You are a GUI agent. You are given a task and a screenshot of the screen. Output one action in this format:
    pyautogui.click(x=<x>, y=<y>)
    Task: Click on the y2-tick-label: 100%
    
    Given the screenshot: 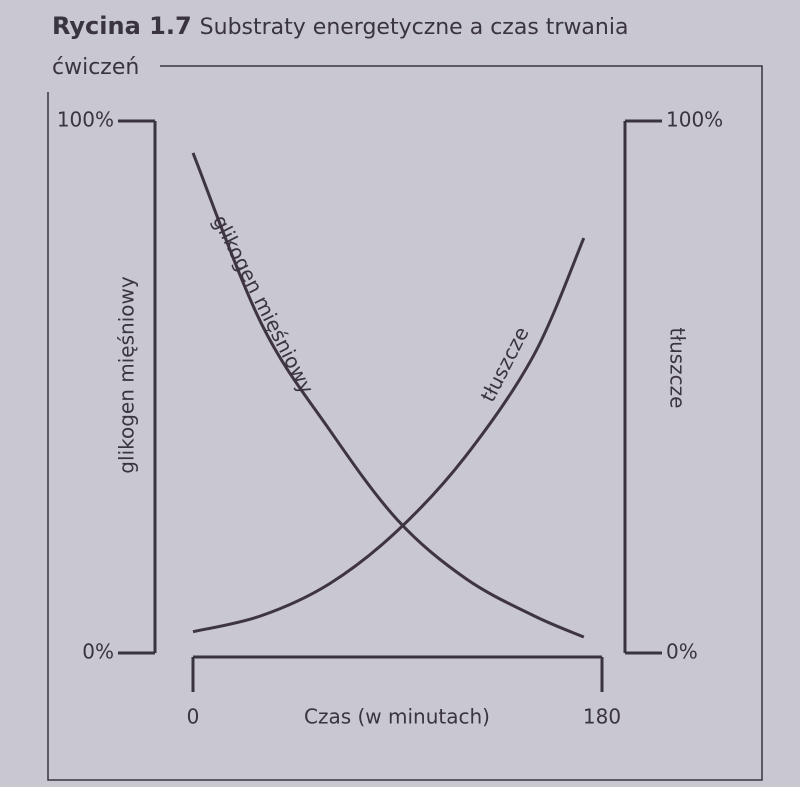 What is the action you would take?
    pyautogui.click(x=694, y=120)
    